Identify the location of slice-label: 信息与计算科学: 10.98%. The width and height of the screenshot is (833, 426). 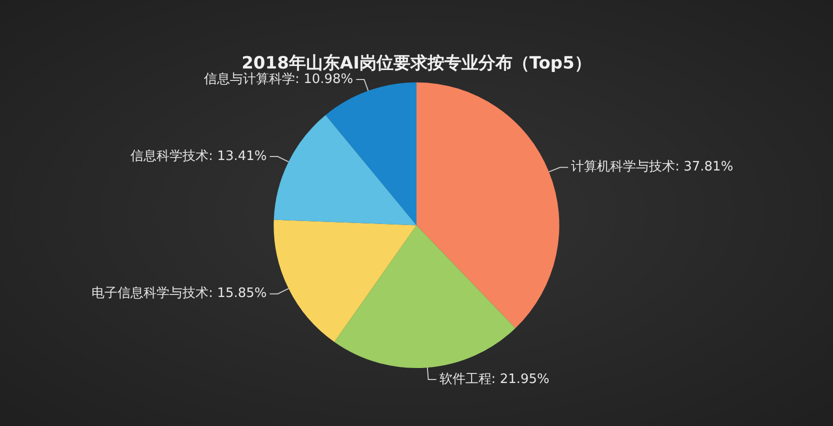
(279, 79).